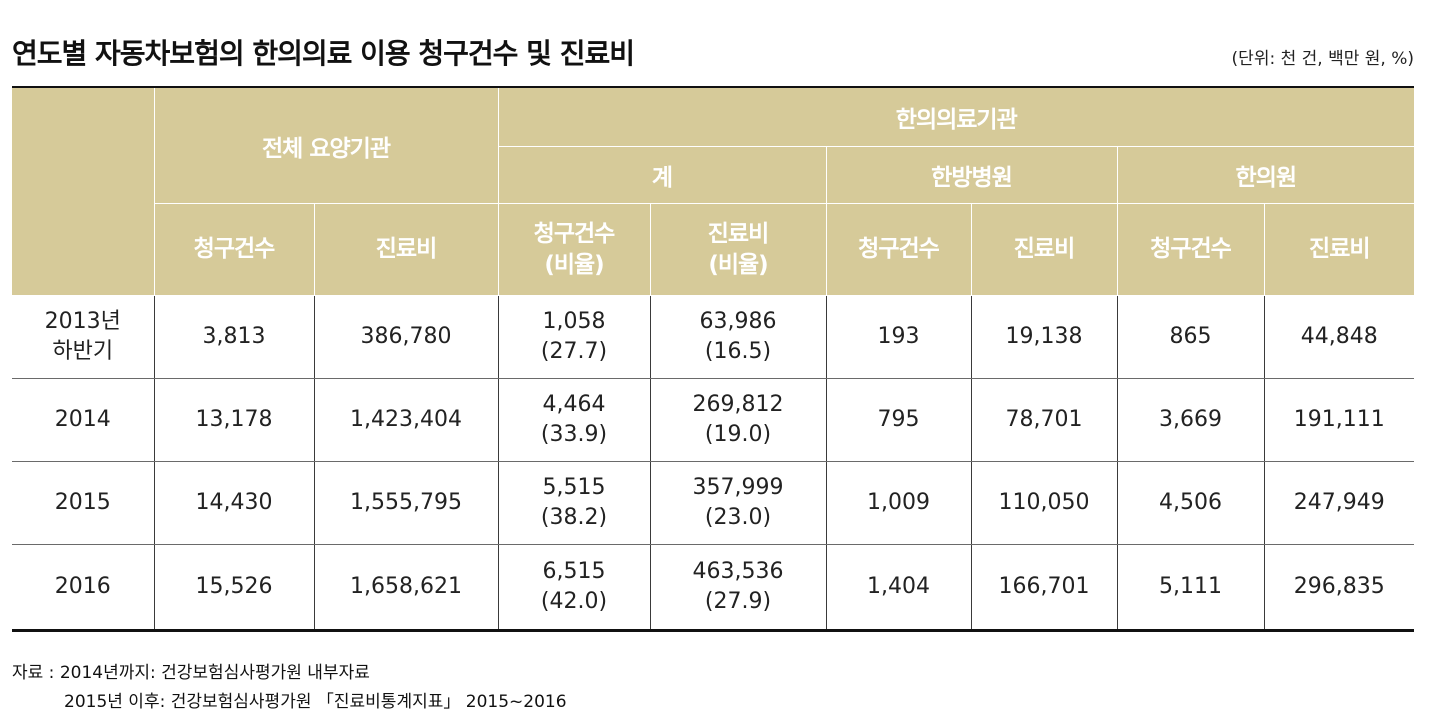  Describe the element at coordinates (898, 249) in the screenshot. I see `header-hospital-claims: 청구건수` at that location.